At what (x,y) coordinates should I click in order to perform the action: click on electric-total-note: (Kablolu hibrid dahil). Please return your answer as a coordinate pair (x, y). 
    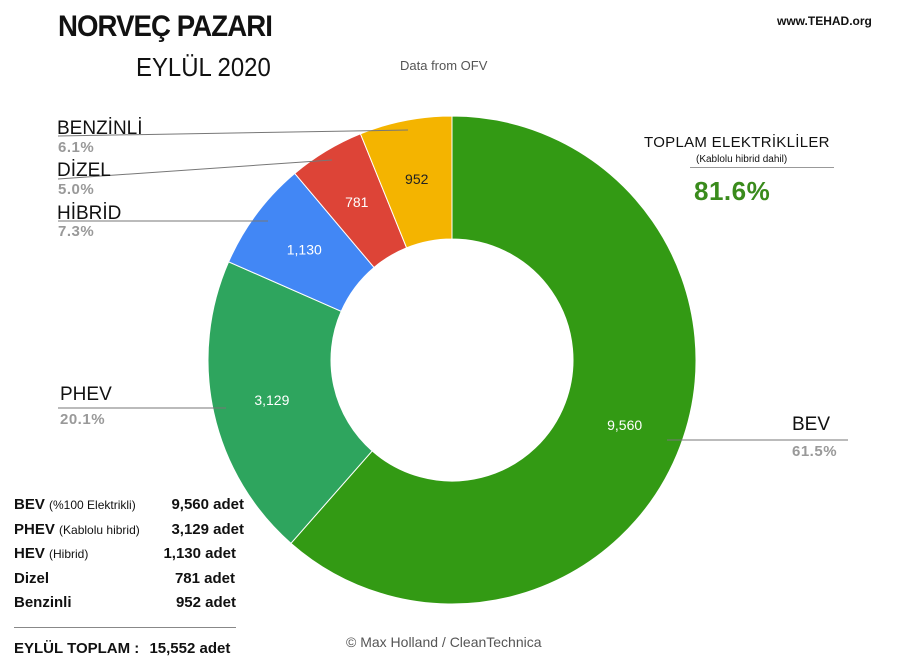
    Looking at the image, I should click on (742, 159).